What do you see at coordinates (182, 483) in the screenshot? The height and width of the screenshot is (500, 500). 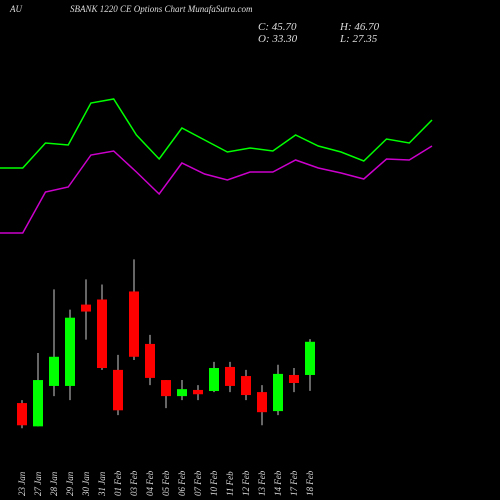 I see `x-tick-label: 06 Feb` at bounding box center [182, 483].